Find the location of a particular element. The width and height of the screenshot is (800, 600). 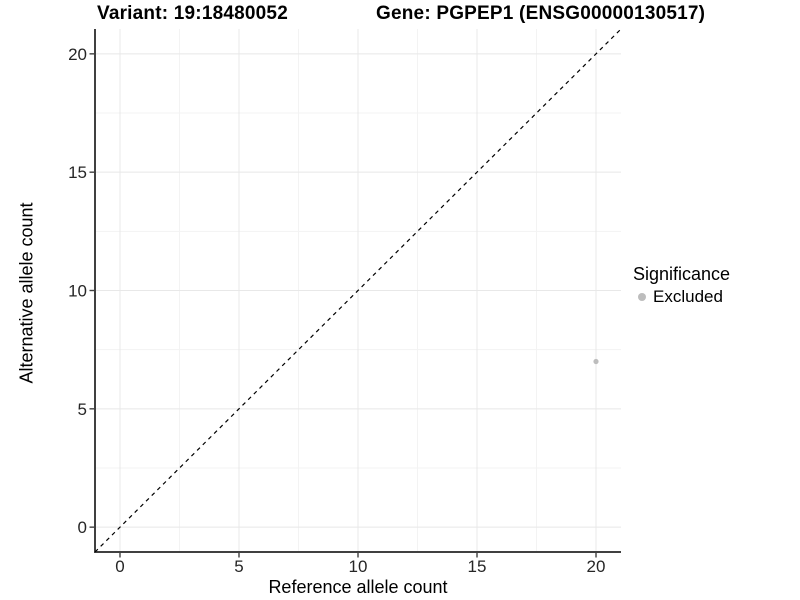

plot-title-gene: Gene: PGPEP1 (ENSG00000130517) is located at coordinates (541, 13).